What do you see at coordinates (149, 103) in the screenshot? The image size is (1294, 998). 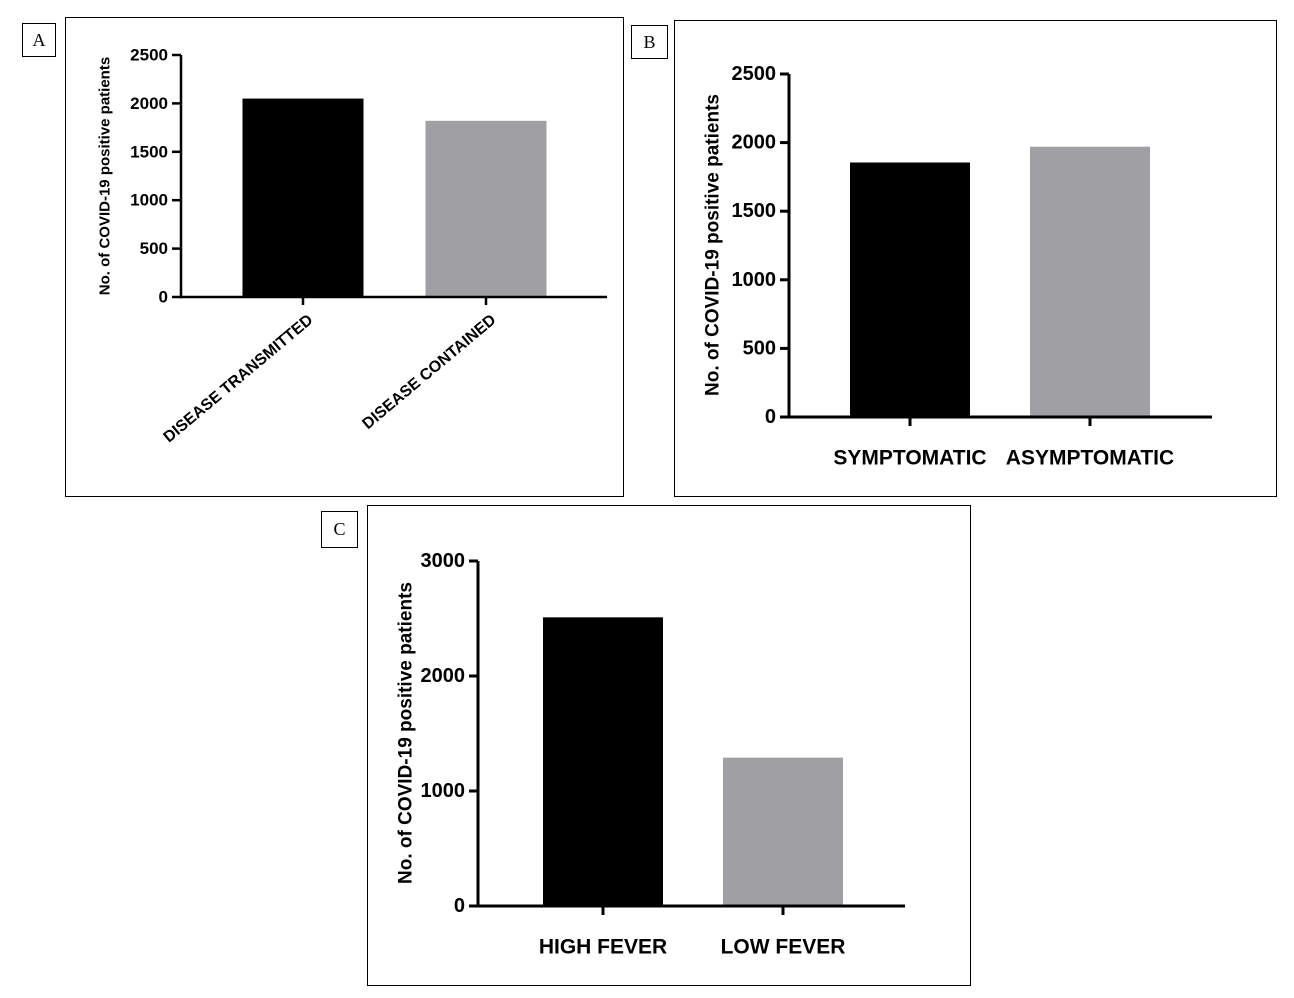 I see `chart-a-y-tick-label: 2000` at bounding box center [149, 103].